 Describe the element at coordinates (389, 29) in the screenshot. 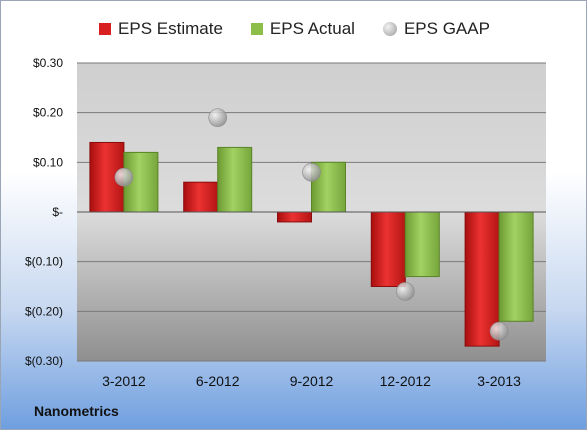

I see `legend-swatch-gaap` at that location.